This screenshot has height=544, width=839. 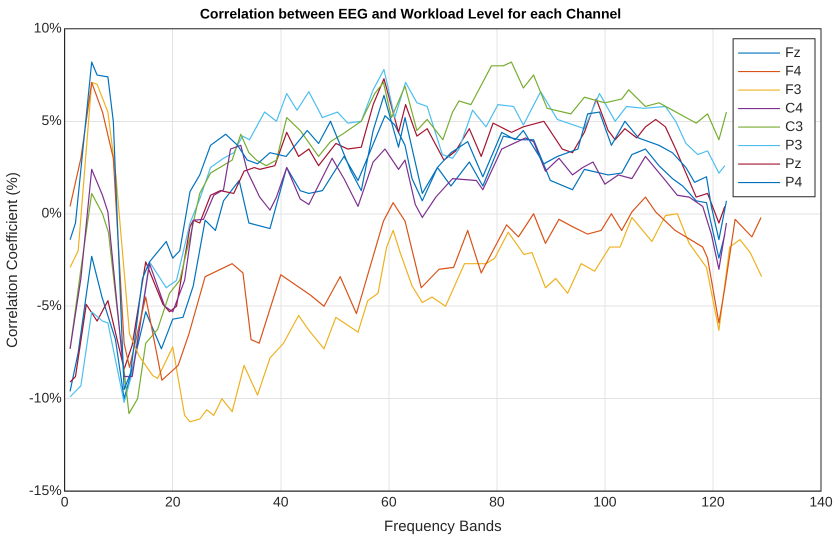 I want to click on x-tick-label: 0, so click(x=64, y=501).